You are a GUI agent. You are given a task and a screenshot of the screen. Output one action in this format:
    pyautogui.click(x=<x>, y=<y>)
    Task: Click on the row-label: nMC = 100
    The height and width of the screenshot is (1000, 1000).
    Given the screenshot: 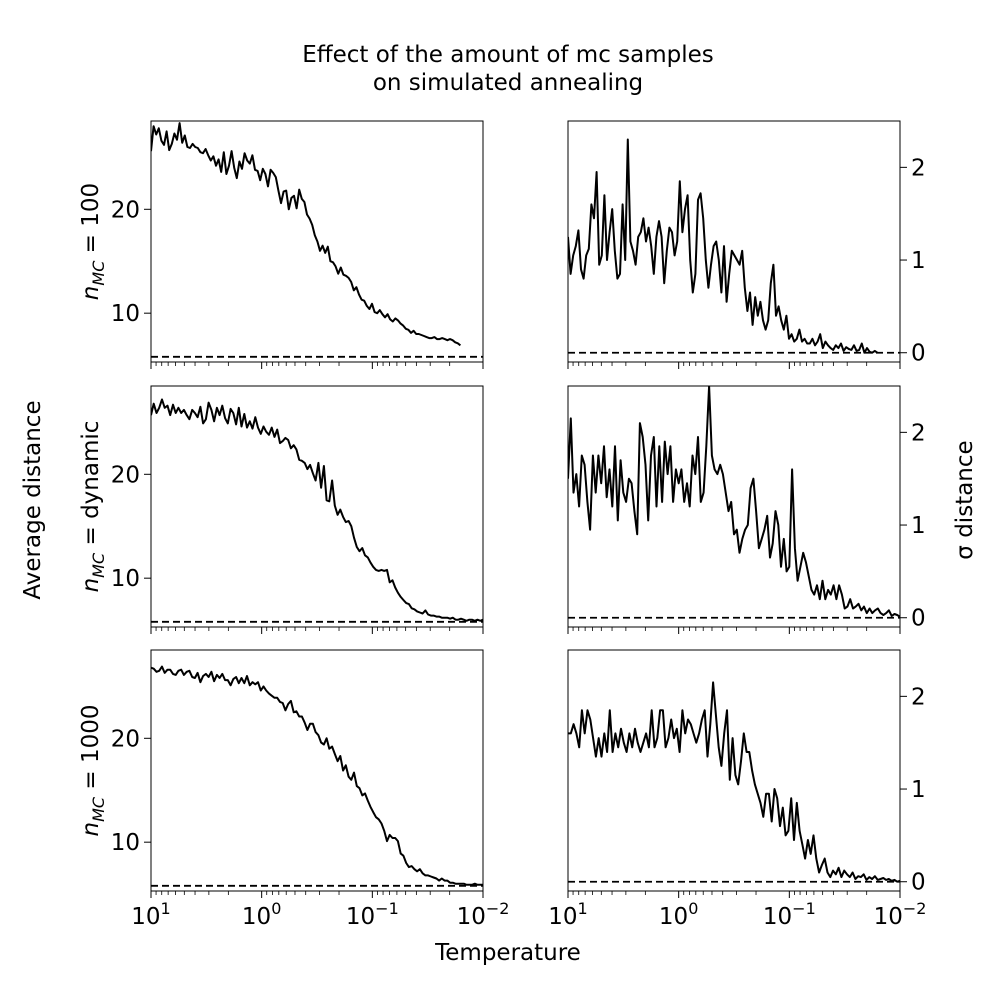 What is the action you would take?
    pyautogui.click(x=93, y=241)
    